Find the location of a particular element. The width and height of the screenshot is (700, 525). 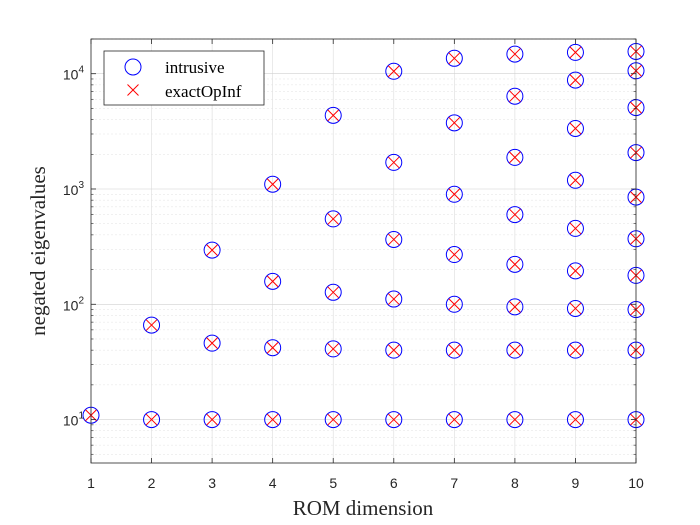

x-tick-label: 8 is located at coordinates (515, 483).